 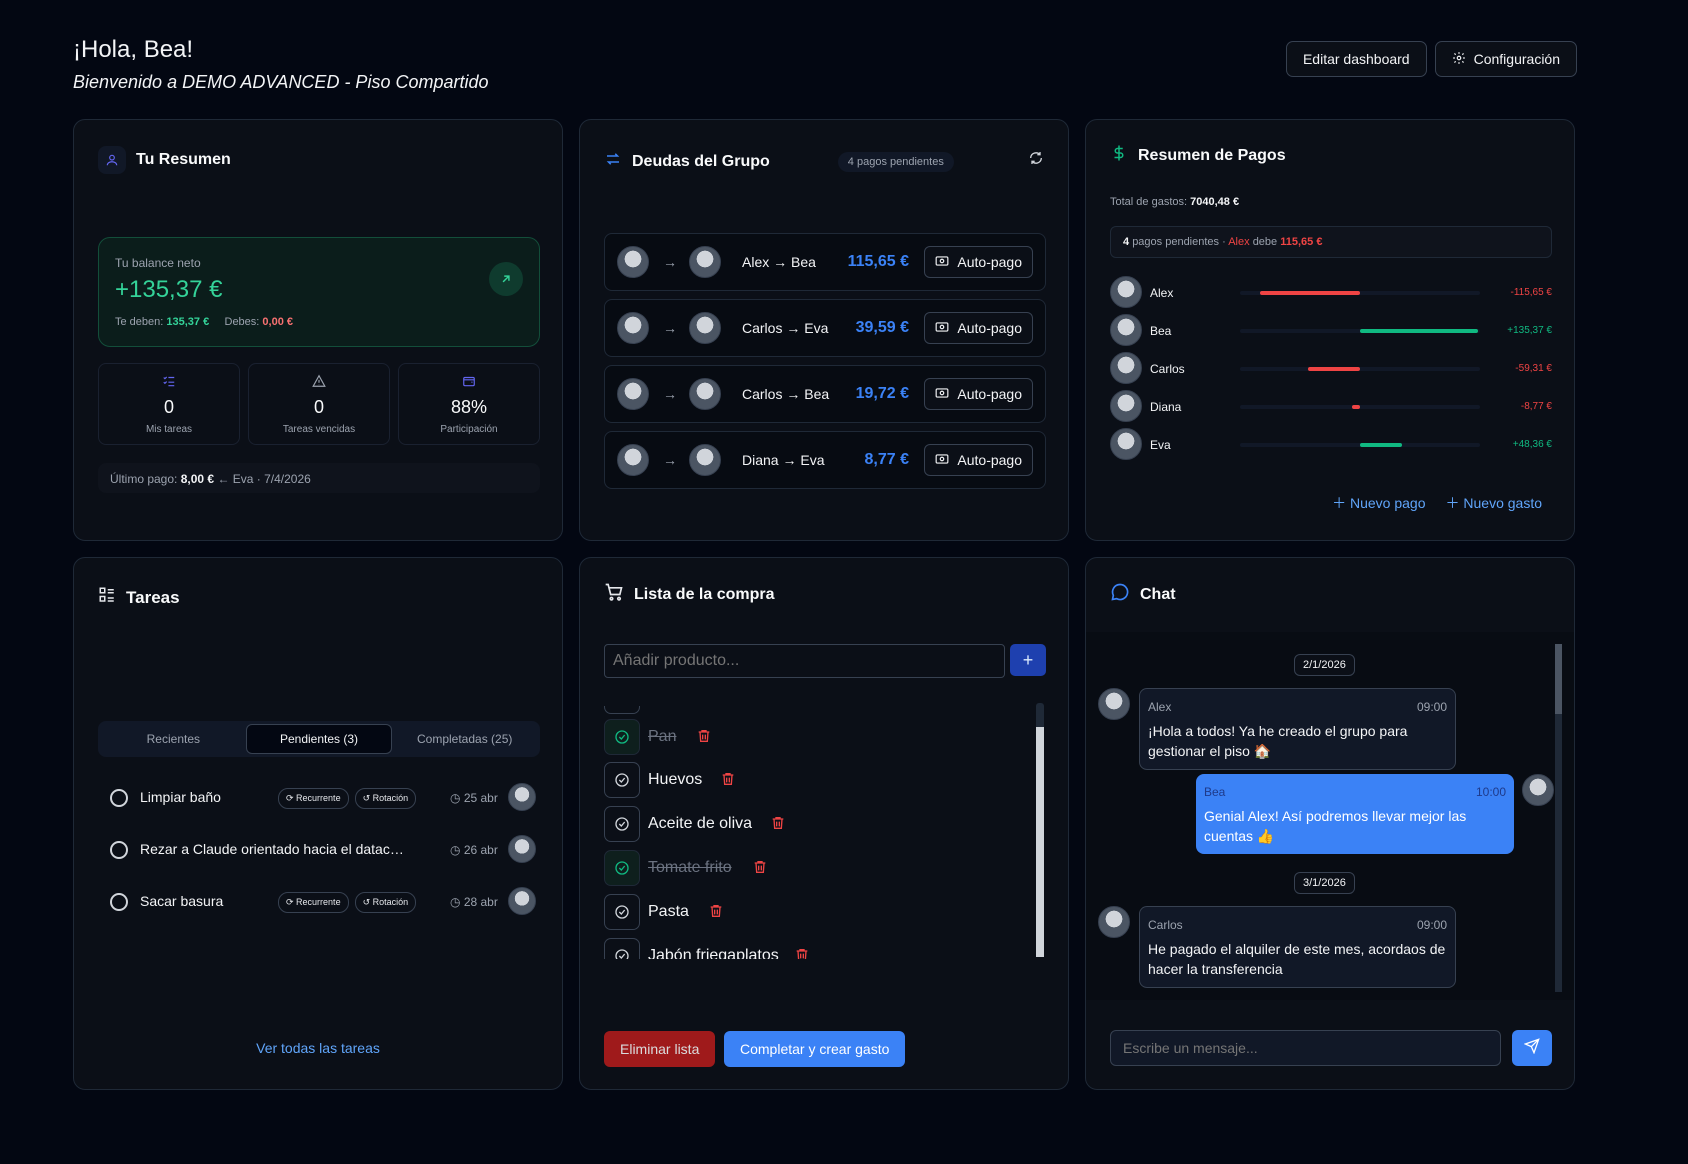 I want to click on debt-row: → Carlos → Bea 19,72 € Auto-pago, so click(x=825, y=394).